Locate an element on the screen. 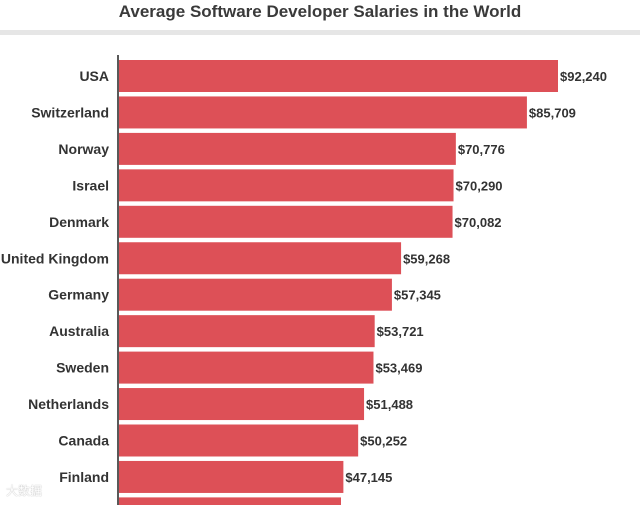  bar-netherlands is located at coordinates (242, 404).